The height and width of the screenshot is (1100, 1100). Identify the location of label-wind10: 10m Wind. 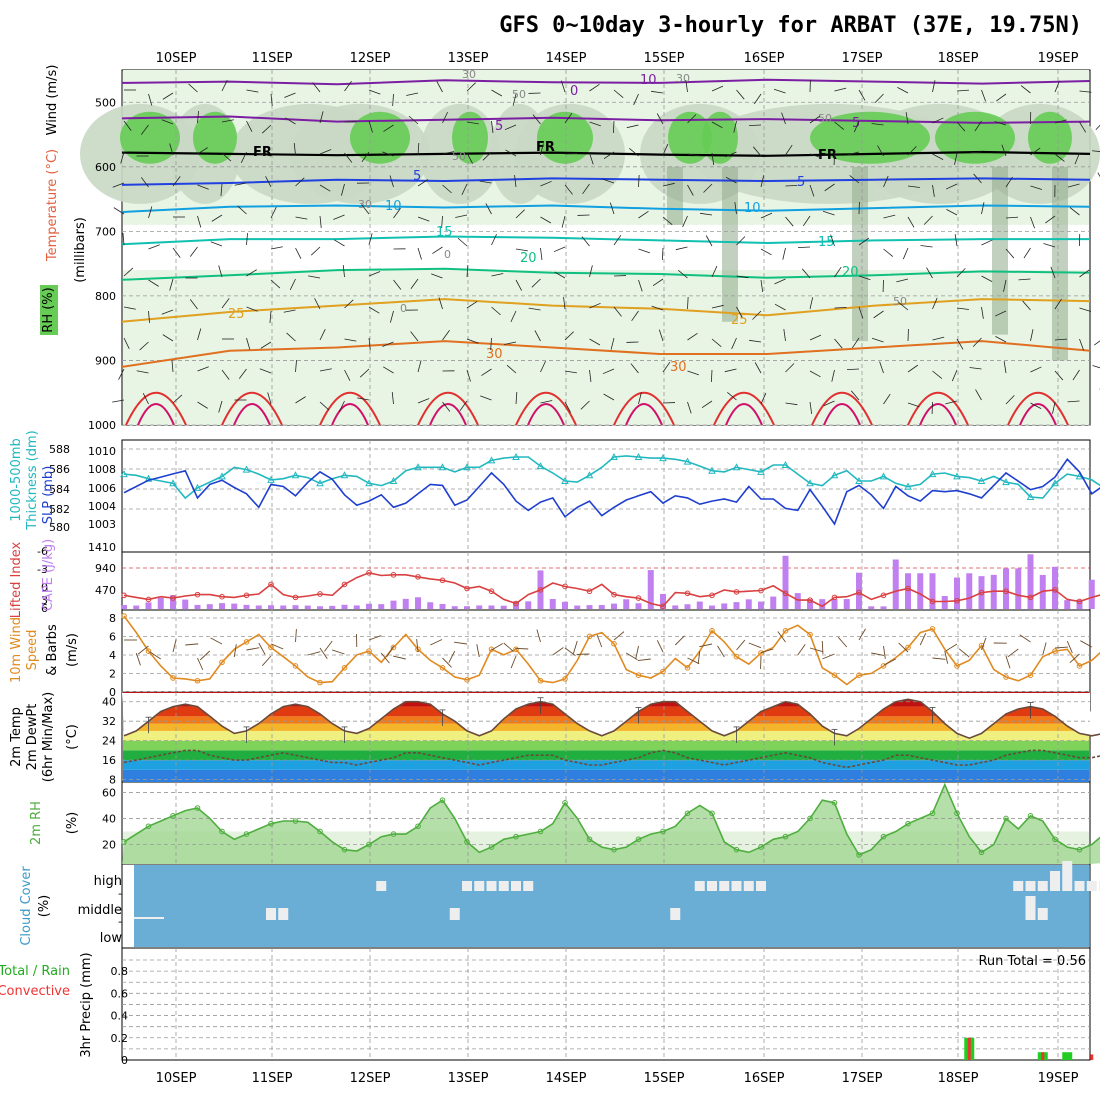
(16, 650).